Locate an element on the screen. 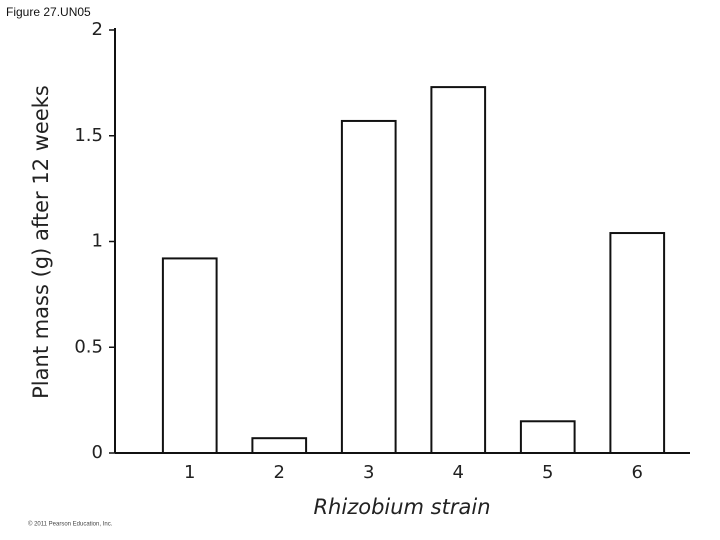 The height and width of the screenshot is (540, 720). y-tick-label: 1.5 is located at coordinates (88, 135).